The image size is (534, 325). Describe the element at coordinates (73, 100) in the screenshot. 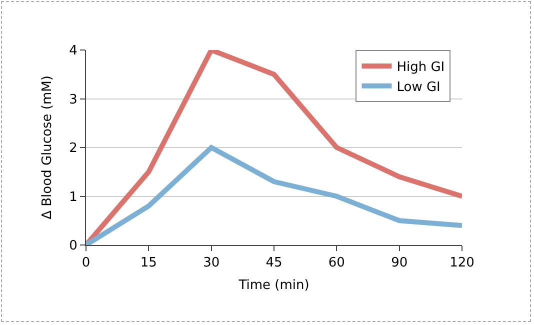

I see `y-tick-label: 3` at that location.